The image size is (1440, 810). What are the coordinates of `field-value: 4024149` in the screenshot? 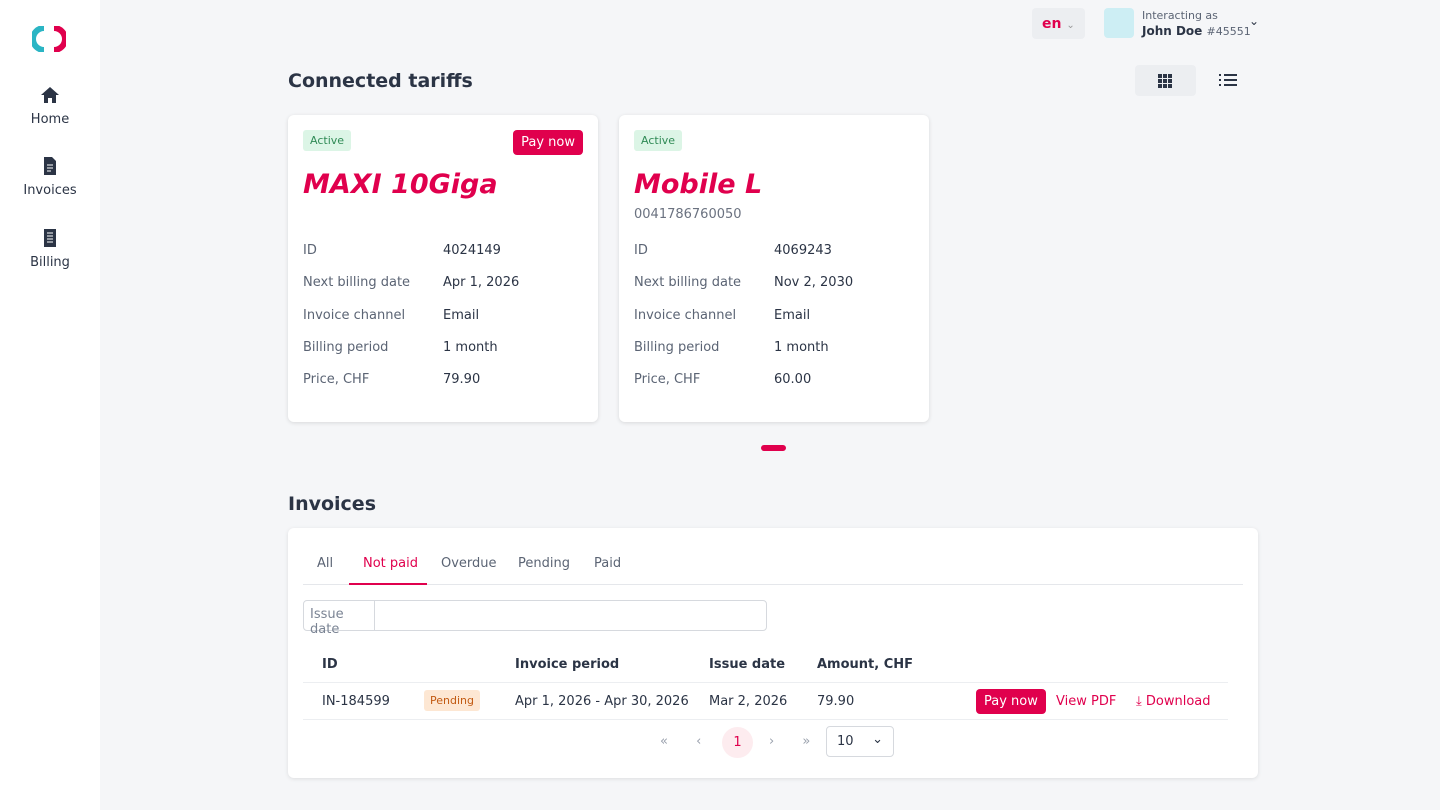 It's located at (472, 250).